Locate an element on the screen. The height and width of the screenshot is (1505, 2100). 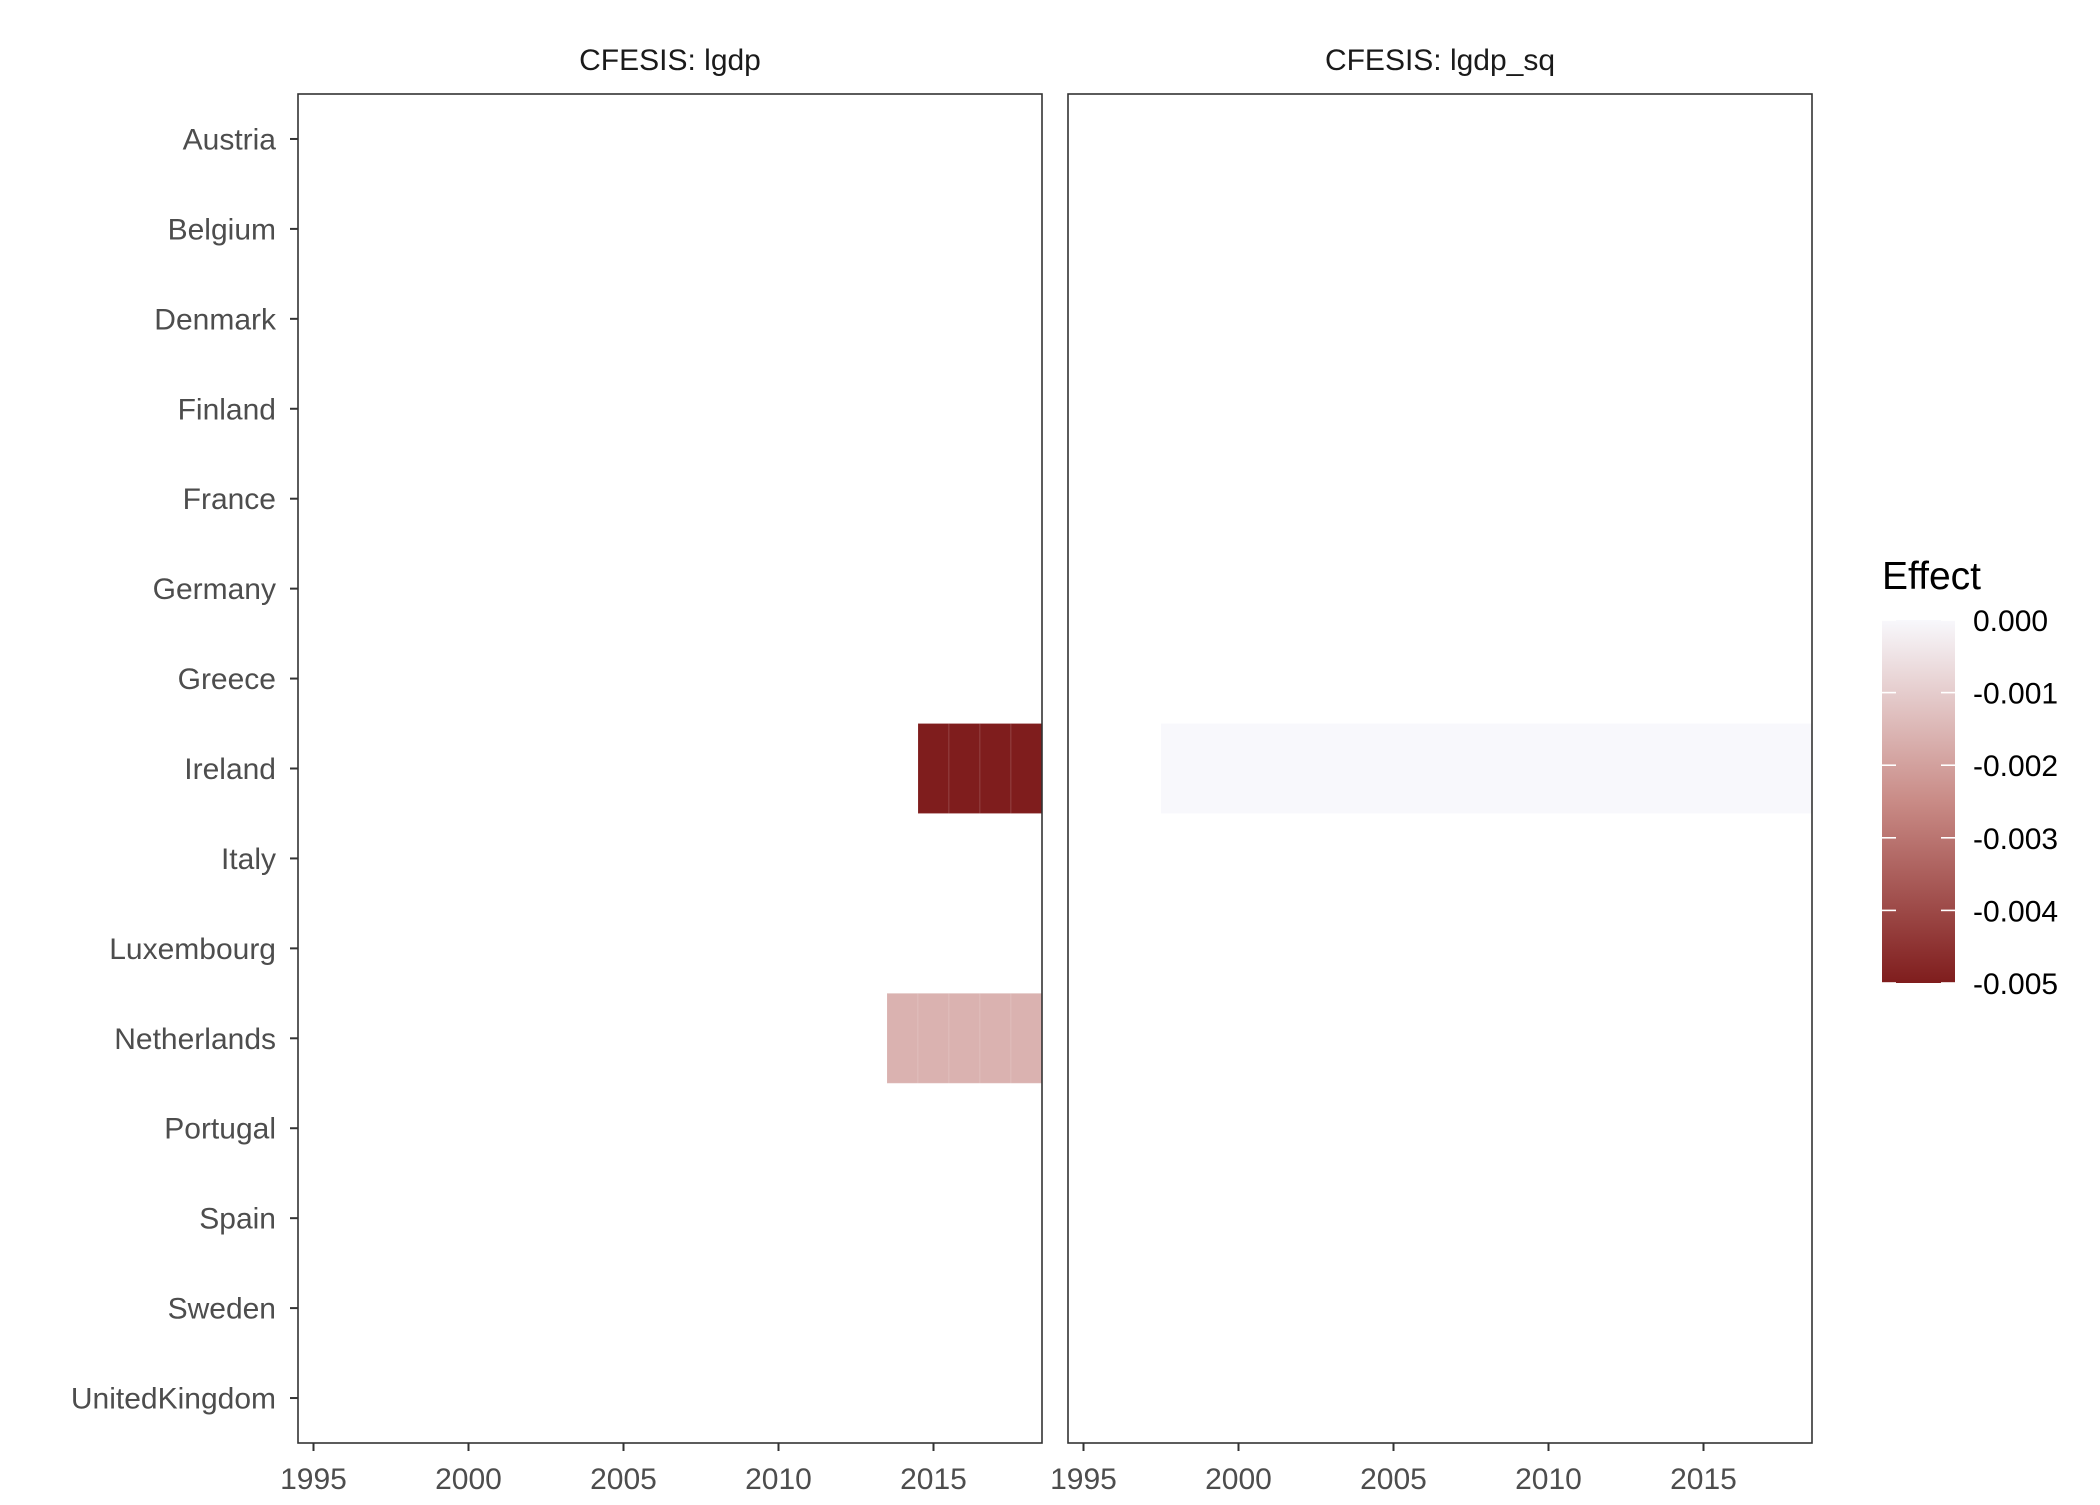
y-tick-label: France is located at coordinates (229, 499).